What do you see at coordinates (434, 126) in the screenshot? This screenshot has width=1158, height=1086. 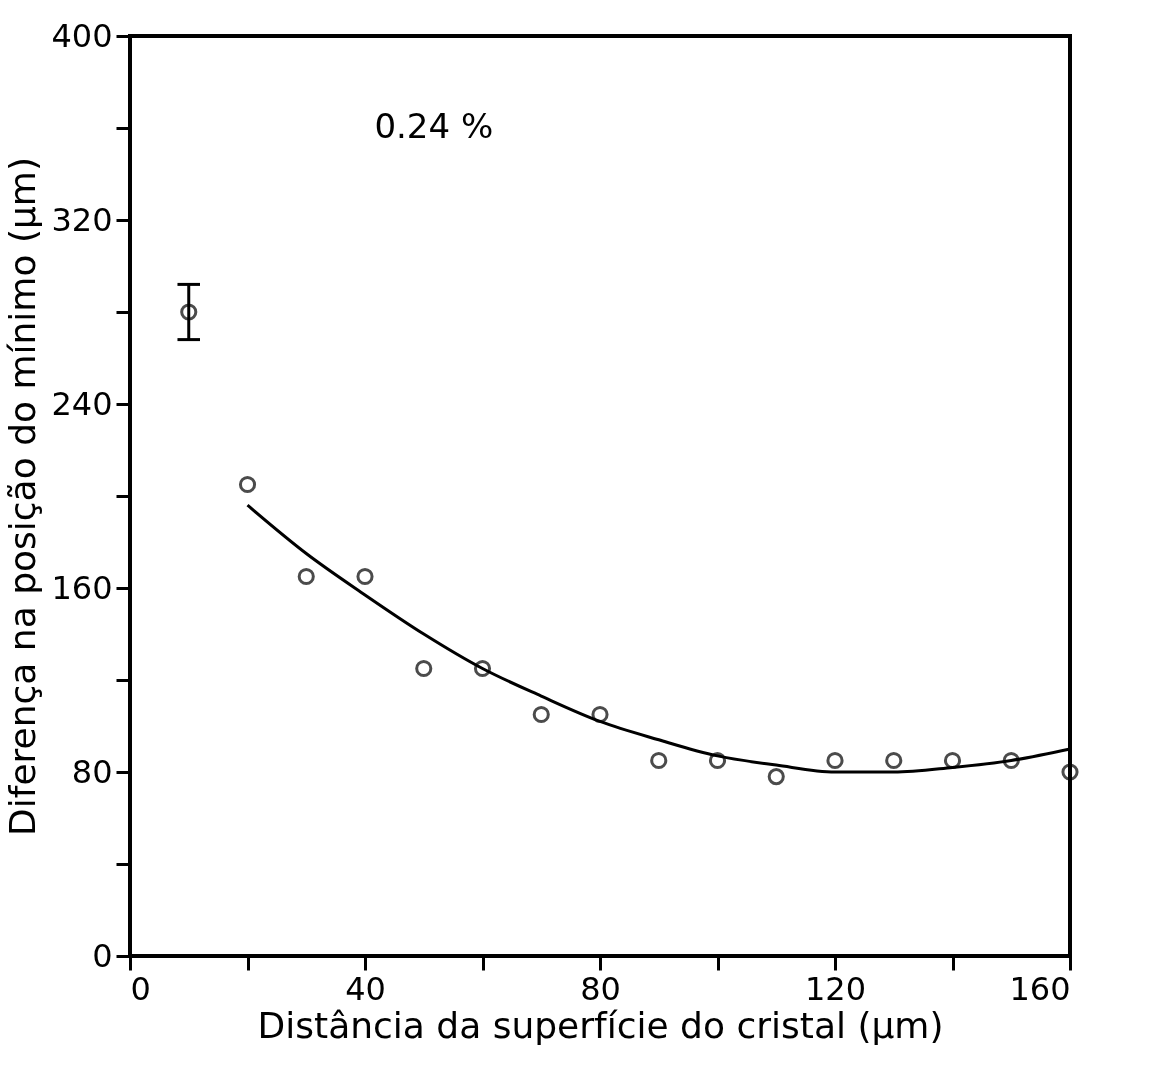 I see `annotation: 0.24 %` at bounding box center [434, 126].